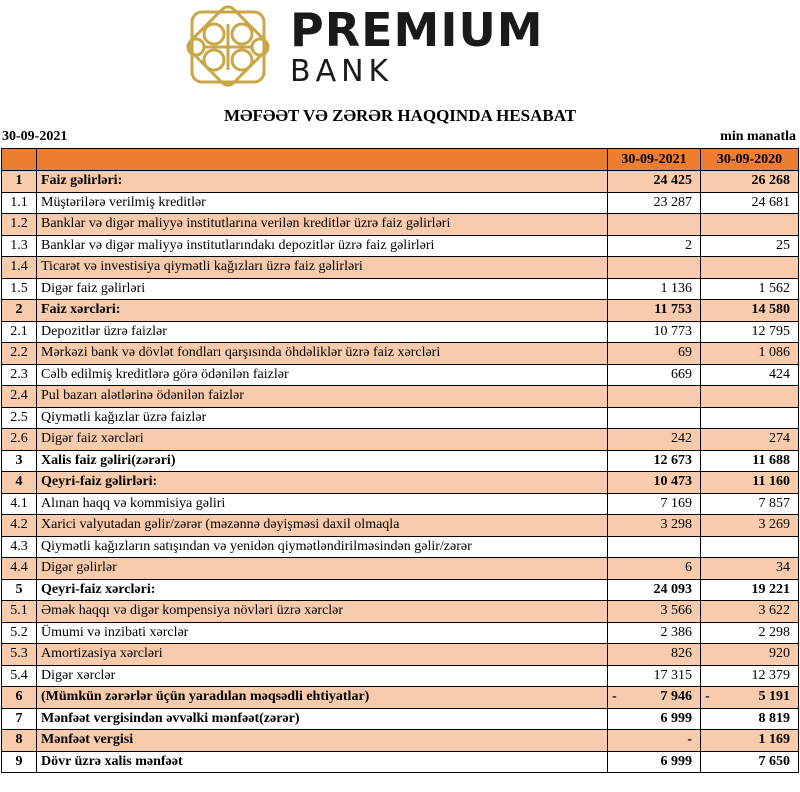 This screenshot has width=800, height=792. What do you see at coordinates (783, 568) in the screenshot?
I see `cell-text: 34` at bounding box center [783, 568].